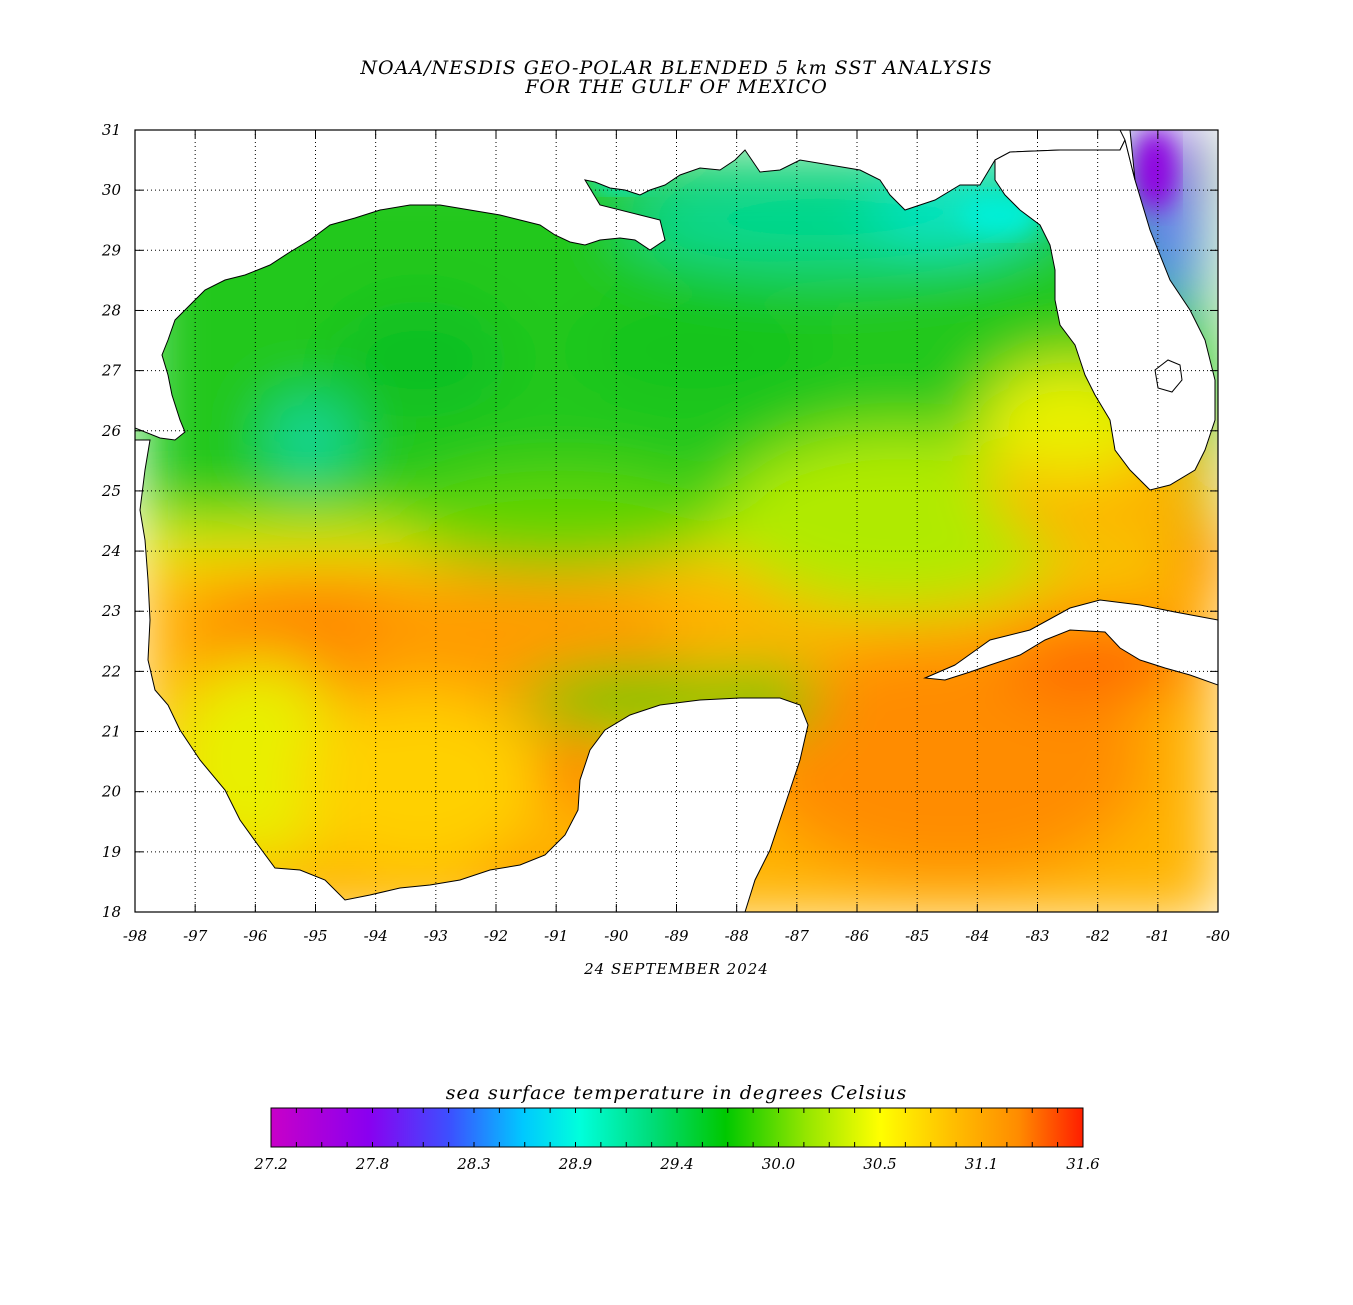 The width and height of the screenshot is (1353, 1305). What do you see at coordinates (676, 87) in the screenshot?
I see `chart-title-line-2: FOR THE GULF OF MEXICO` at bounding box center [676, 87].